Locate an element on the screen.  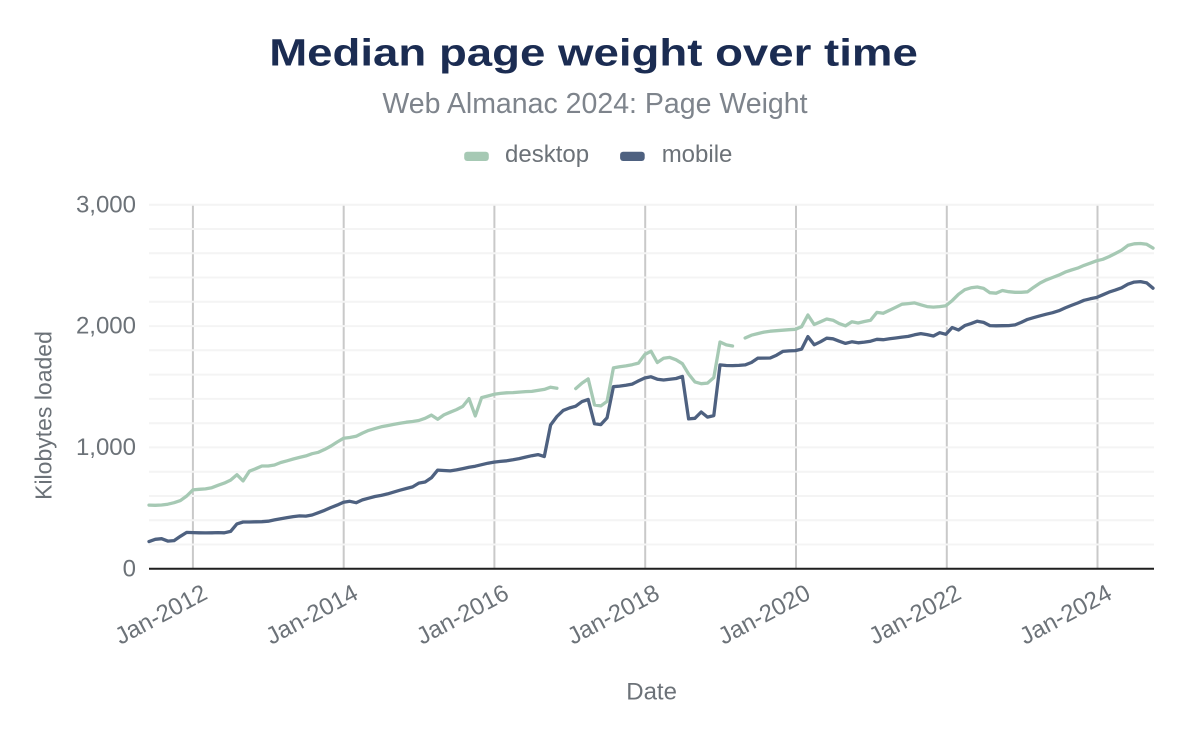
svg-text: 0 is located at coordinates (129, 568).